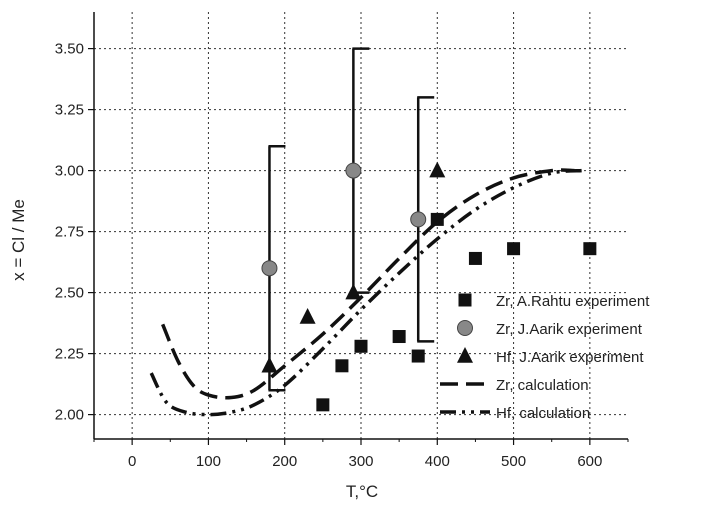  Describe the element at coordinates (69, 354) in the screenshot. I see `y-tick-label: 2.25` at that location.